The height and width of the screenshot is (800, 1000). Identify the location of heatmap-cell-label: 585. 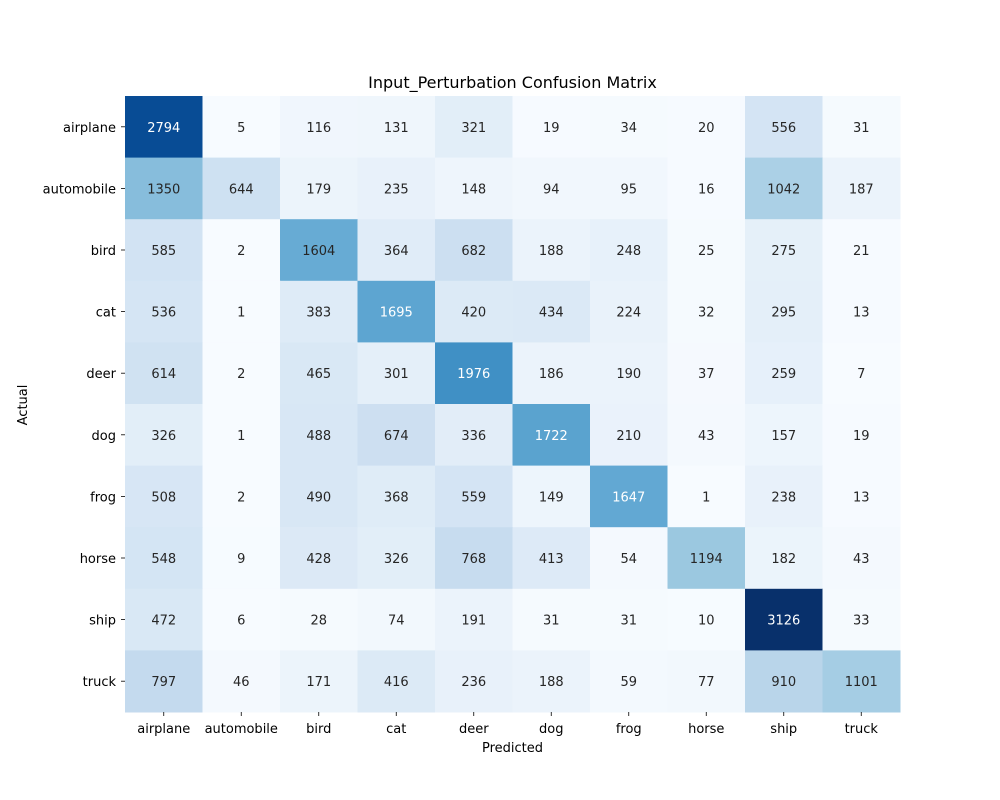
(163, 251).